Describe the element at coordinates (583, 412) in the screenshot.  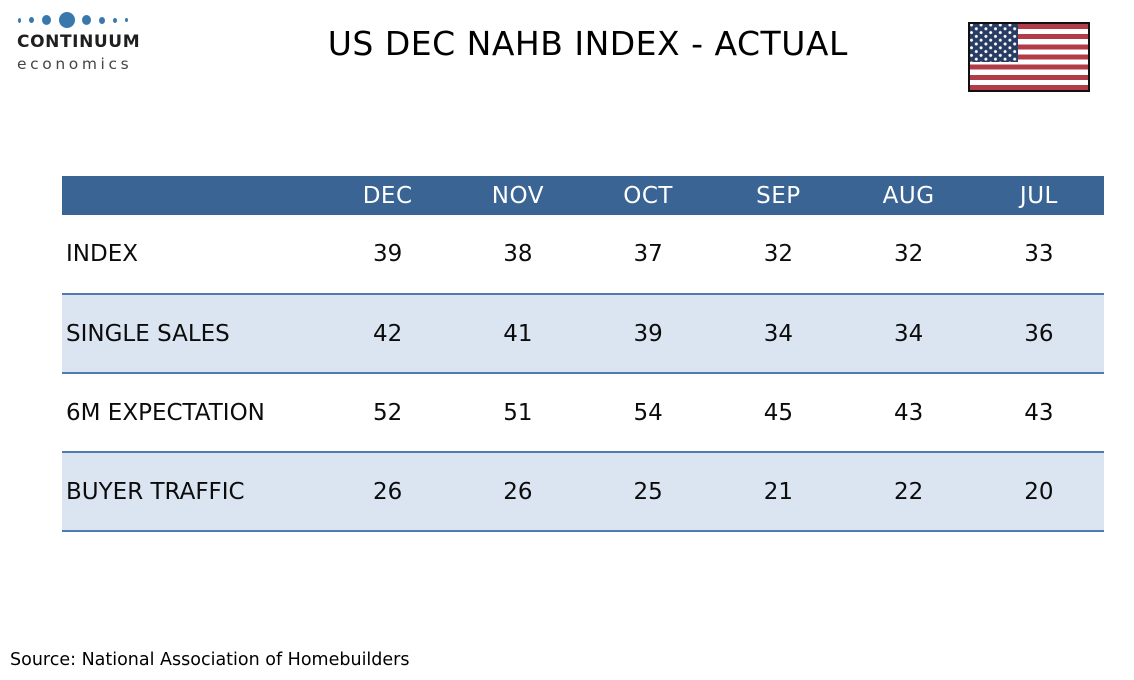
I see `table-row-6m-expectation: 6M EXPECTATION 52 51 54 45 43 43` at that location.